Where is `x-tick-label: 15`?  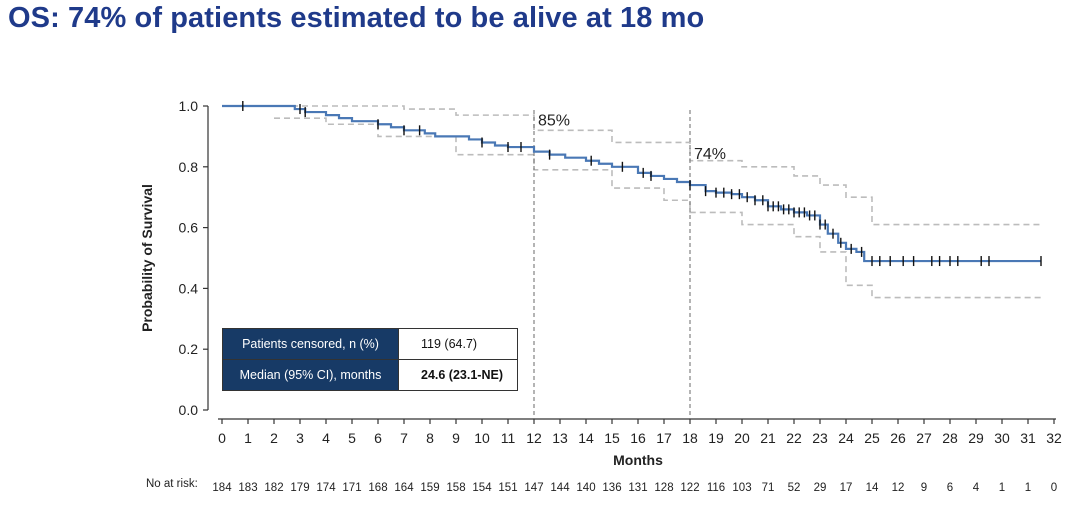 x-tick-label: 15 is located at coordinates (612, 438).